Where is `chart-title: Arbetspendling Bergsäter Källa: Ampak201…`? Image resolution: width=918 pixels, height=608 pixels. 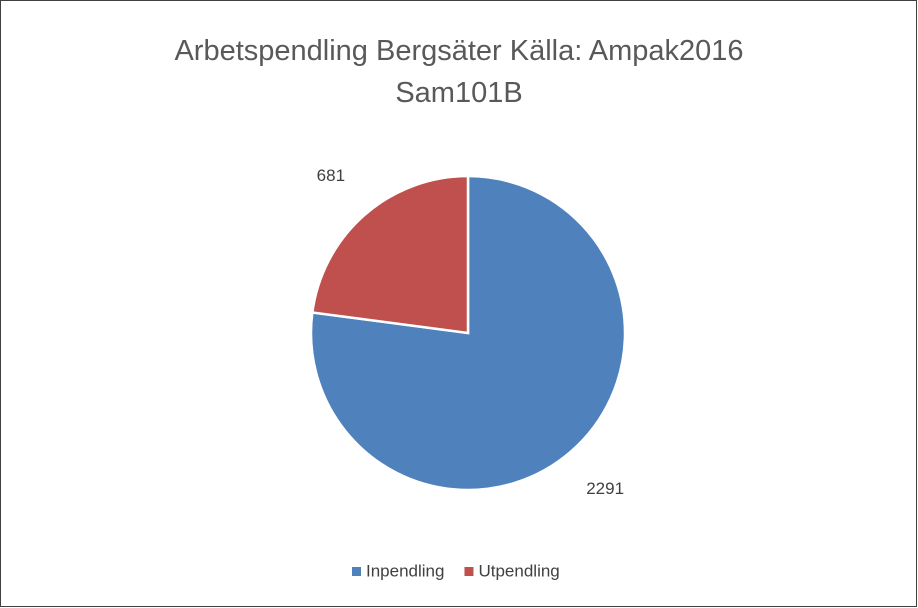
chart-title: Arbetspendling Bergsäter Källa: Ampak201… is located at coordinates (459, 72).